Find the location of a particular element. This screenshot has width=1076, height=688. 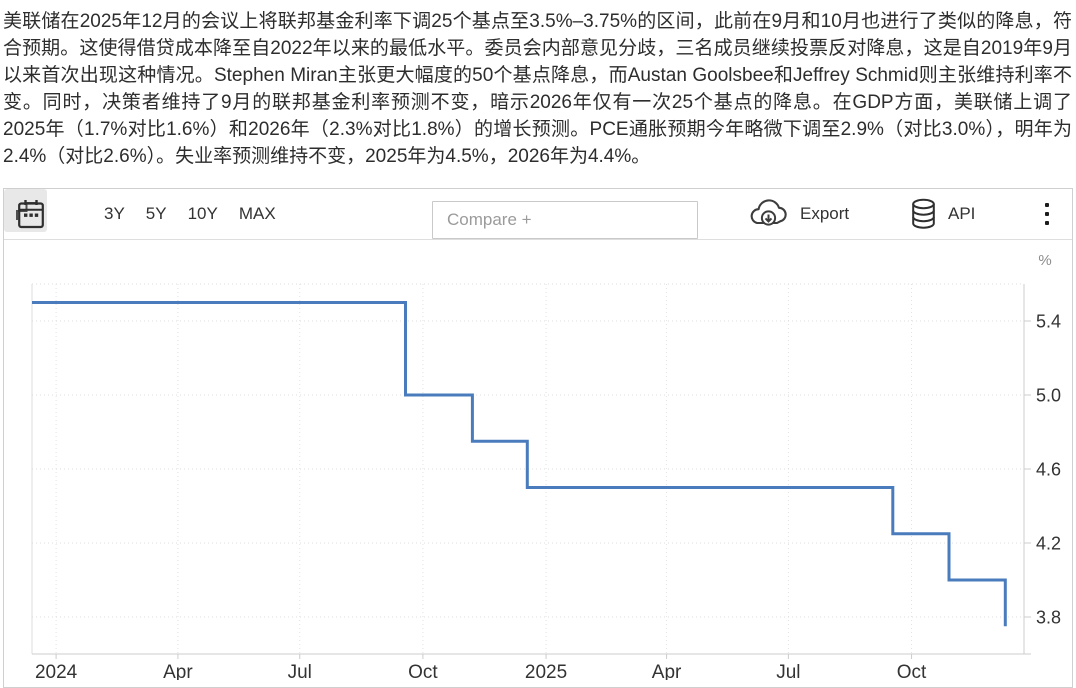

compare-input is located at coordinates (565, 220).